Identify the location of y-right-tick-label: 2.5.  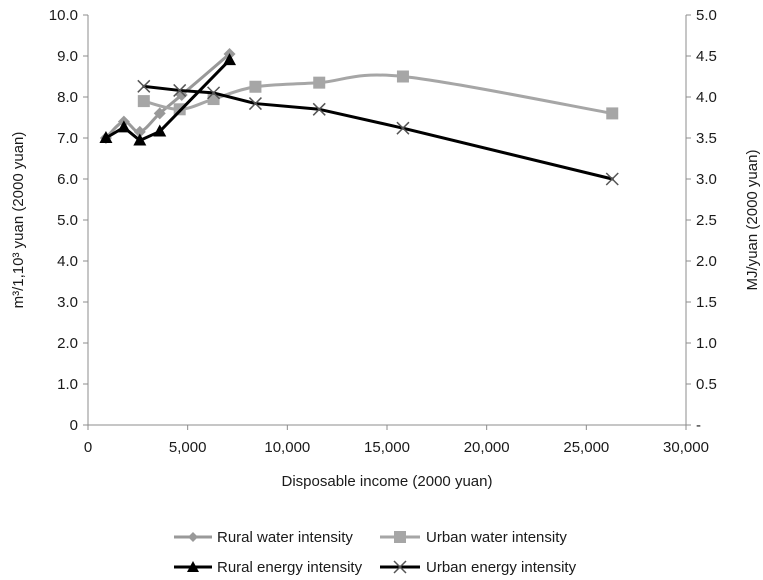
(706, 220).